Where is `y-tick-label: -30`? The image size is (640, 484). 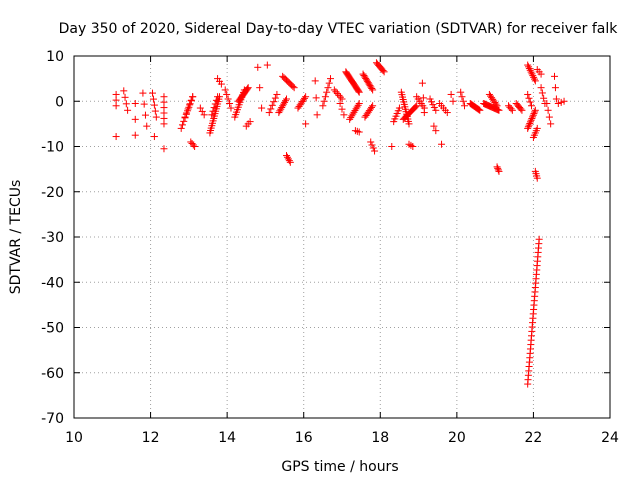
y-tick-label: -30 is located at coordinates (52, 238).